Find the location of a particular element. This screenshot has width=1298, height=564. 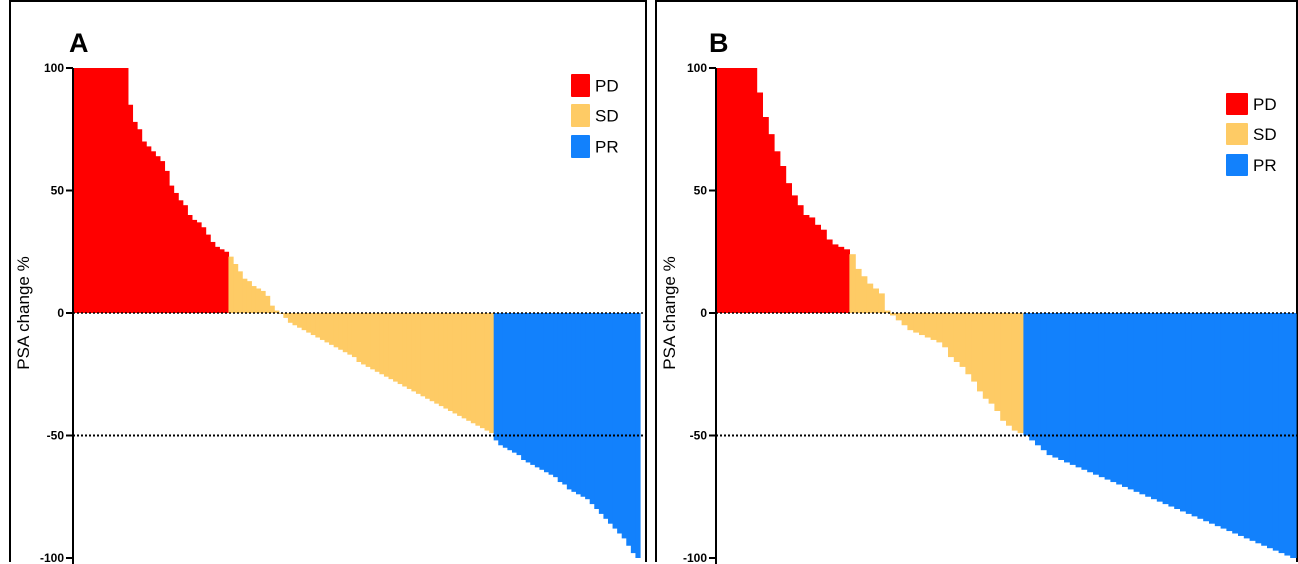

y-tick-label: -100 is located at coordinates (52, 557).